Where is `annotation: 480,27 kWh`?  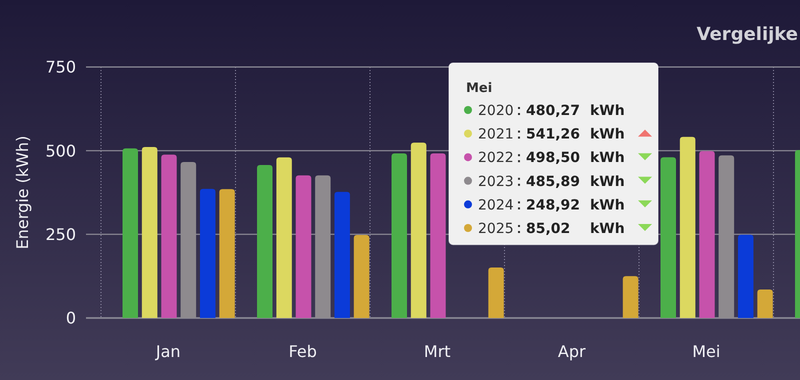
annotation: 480,27 kWh is located at coordinates (575, 111).